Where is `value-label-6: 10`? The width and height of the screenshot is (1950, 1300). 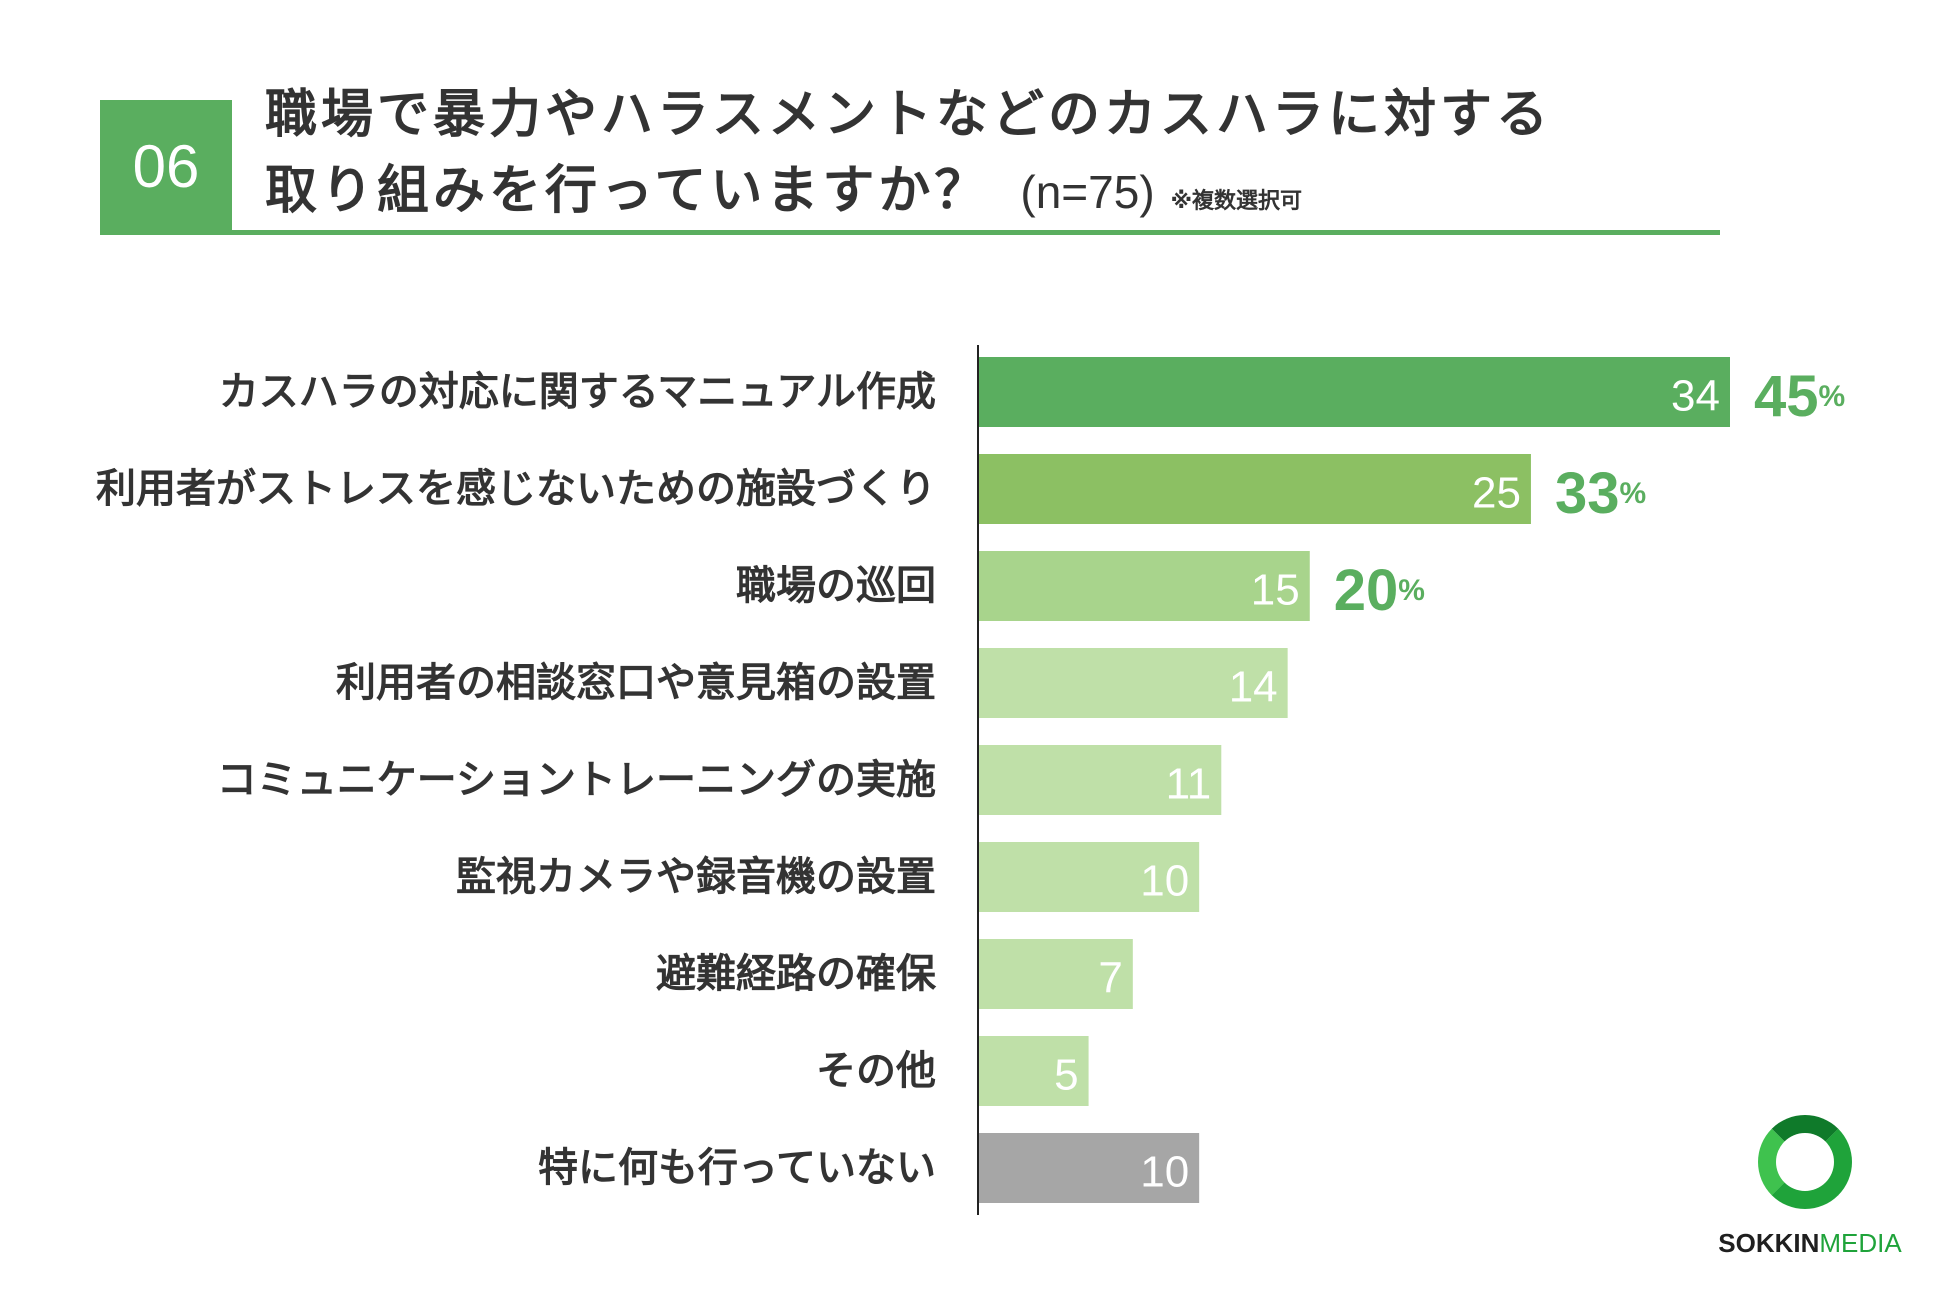 value-label-6: 10 is located at coordinates (1164, 881).